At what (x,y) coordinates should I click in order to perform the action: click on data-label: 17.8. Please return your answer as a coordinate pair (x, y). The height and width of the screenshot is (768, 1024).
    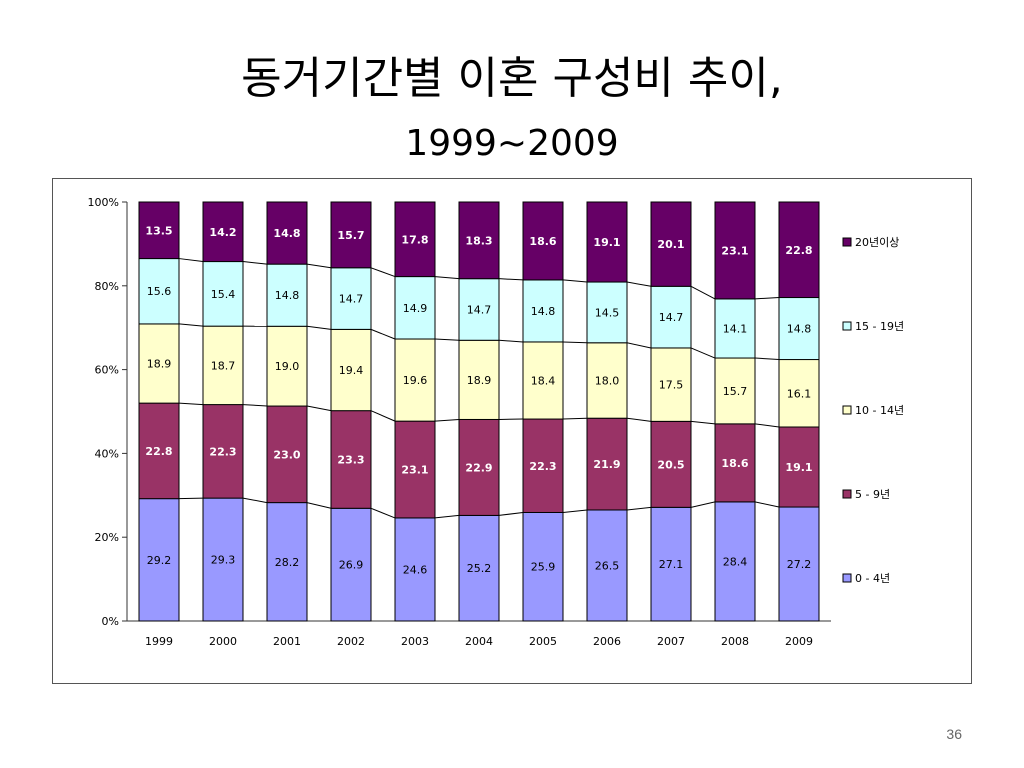
    Looking at the image, I should click on (414, 239).